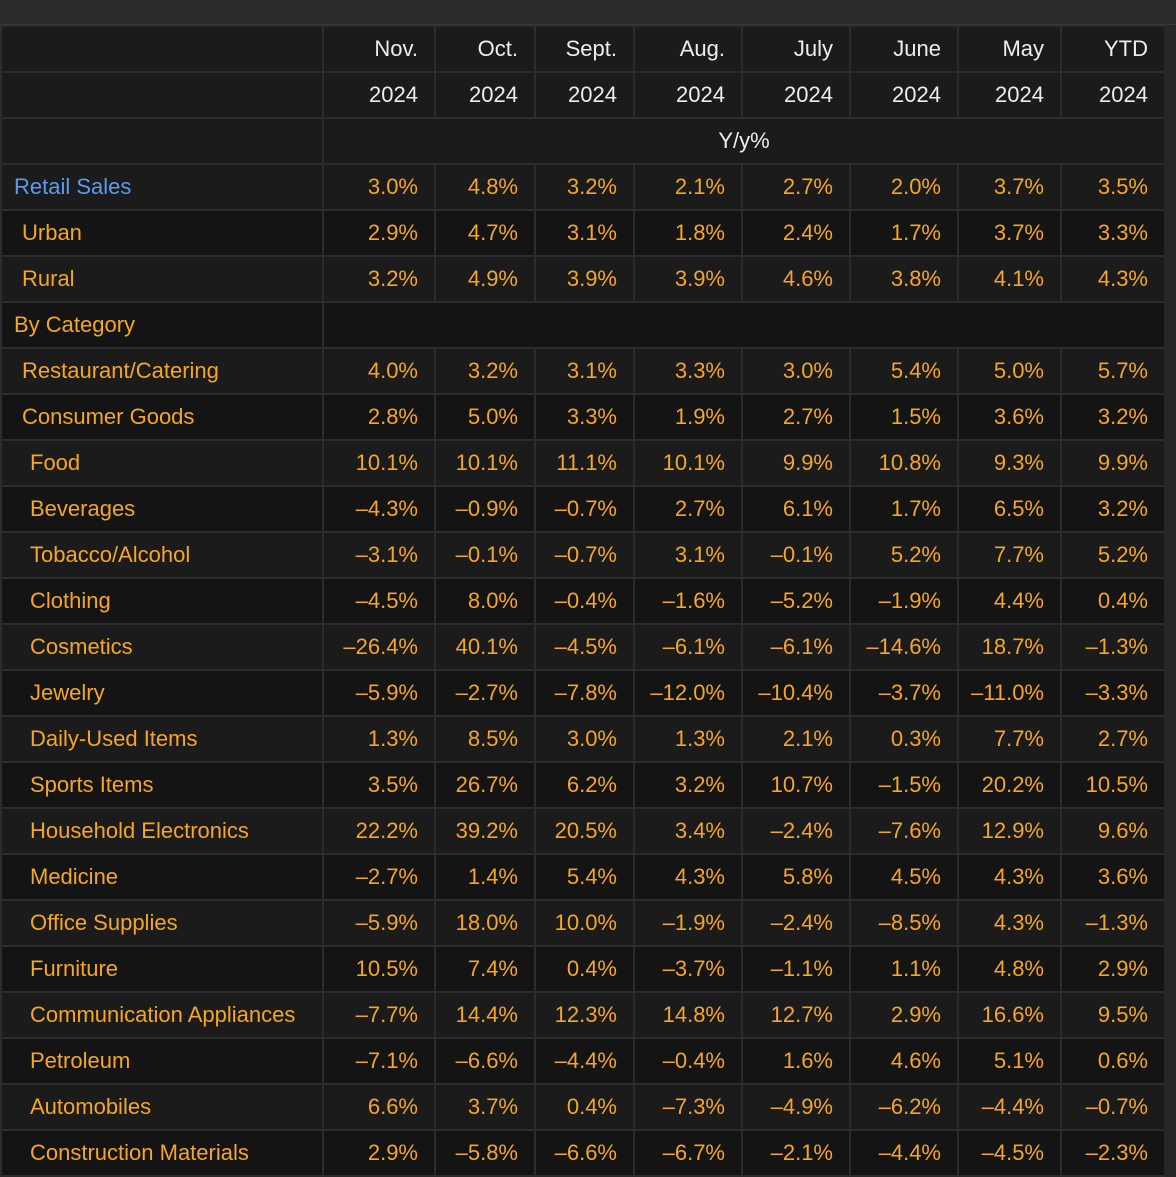 This screenshot has height=1177, width=1176. I want to click on data-cell: 2.0%, so click(904, 187).